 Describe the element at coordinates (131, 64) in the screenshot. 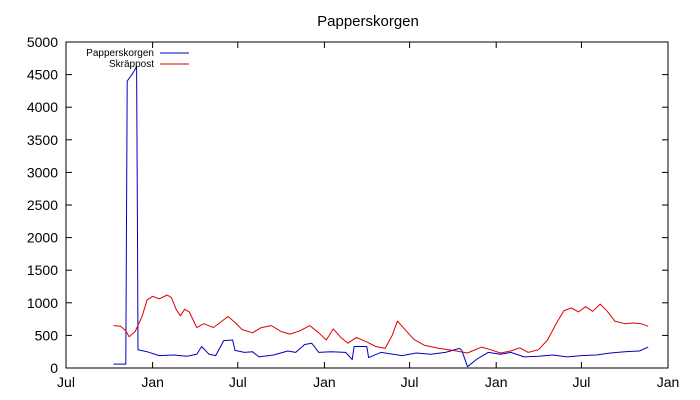

I see `legend-label: Skräppost` at that location.